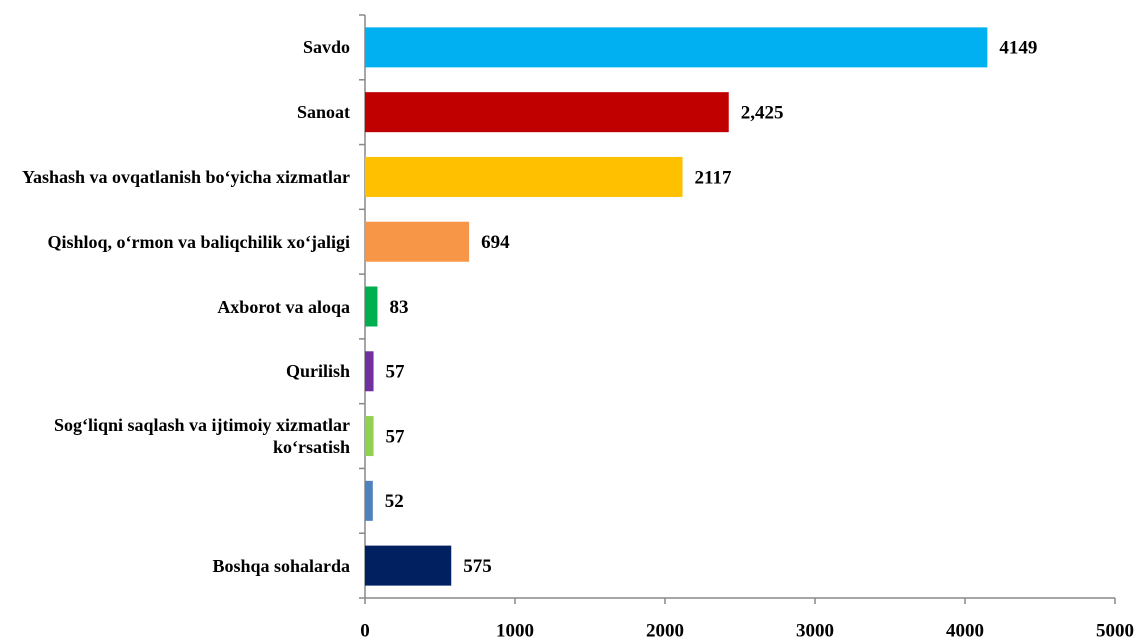 The height and width of the screenshot is (643, 1145). I want to click on category-label: Qishloq, o‘rmon va baliqchilik xo‘jaligi, so click(198, 241).